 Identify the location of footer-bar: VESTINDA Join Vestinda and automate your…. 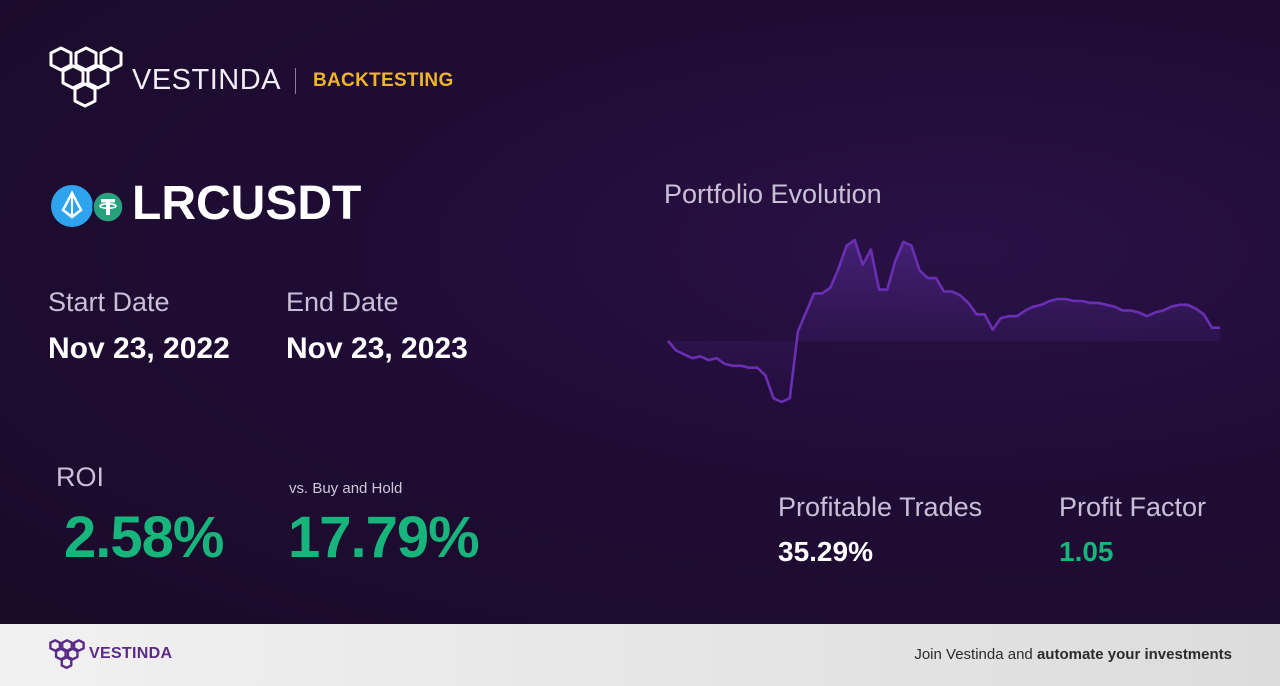
(640, 655).